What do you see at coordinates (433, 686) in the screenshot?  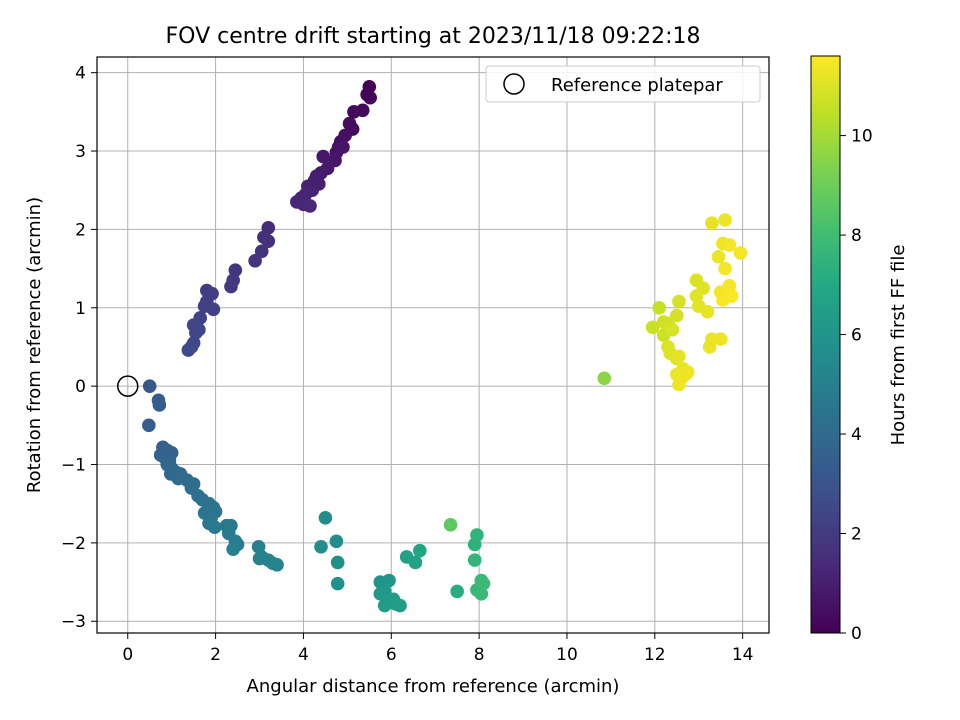 I see `x-axis-label: Angular distance from reference (arcmin)` at bounding box center [433, 686].